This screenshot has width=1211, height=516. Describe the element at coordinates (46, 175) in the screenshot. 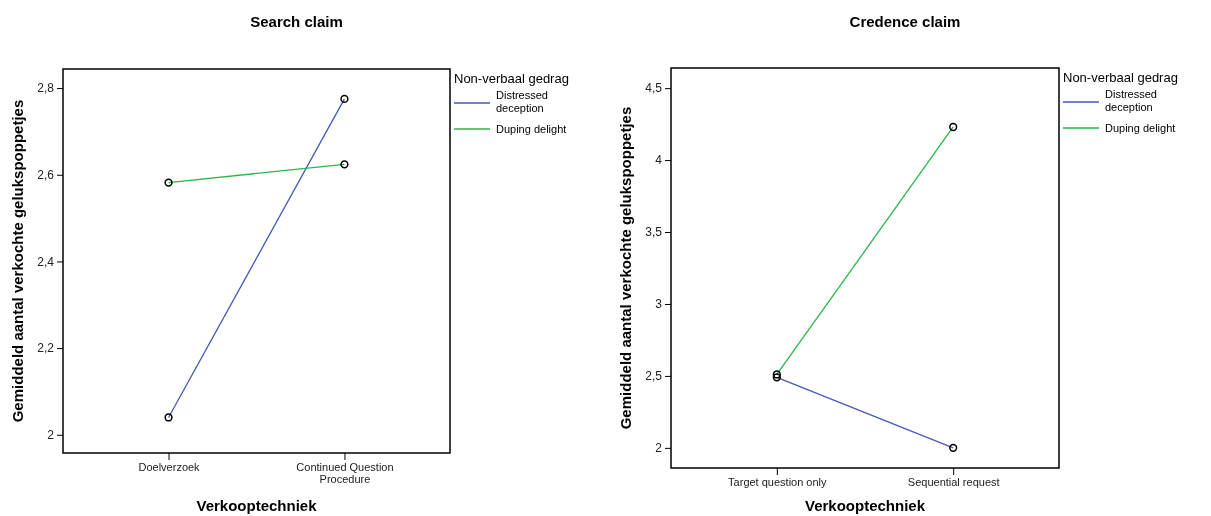

I see `y-tick-label: 2,6` at that location.